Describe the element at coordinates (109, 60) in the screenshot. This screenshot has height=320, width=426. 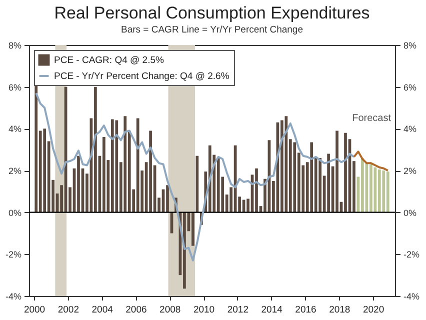
I see `legend-label: PCE - CAGR: Q4 @ 2.5%` at that location.